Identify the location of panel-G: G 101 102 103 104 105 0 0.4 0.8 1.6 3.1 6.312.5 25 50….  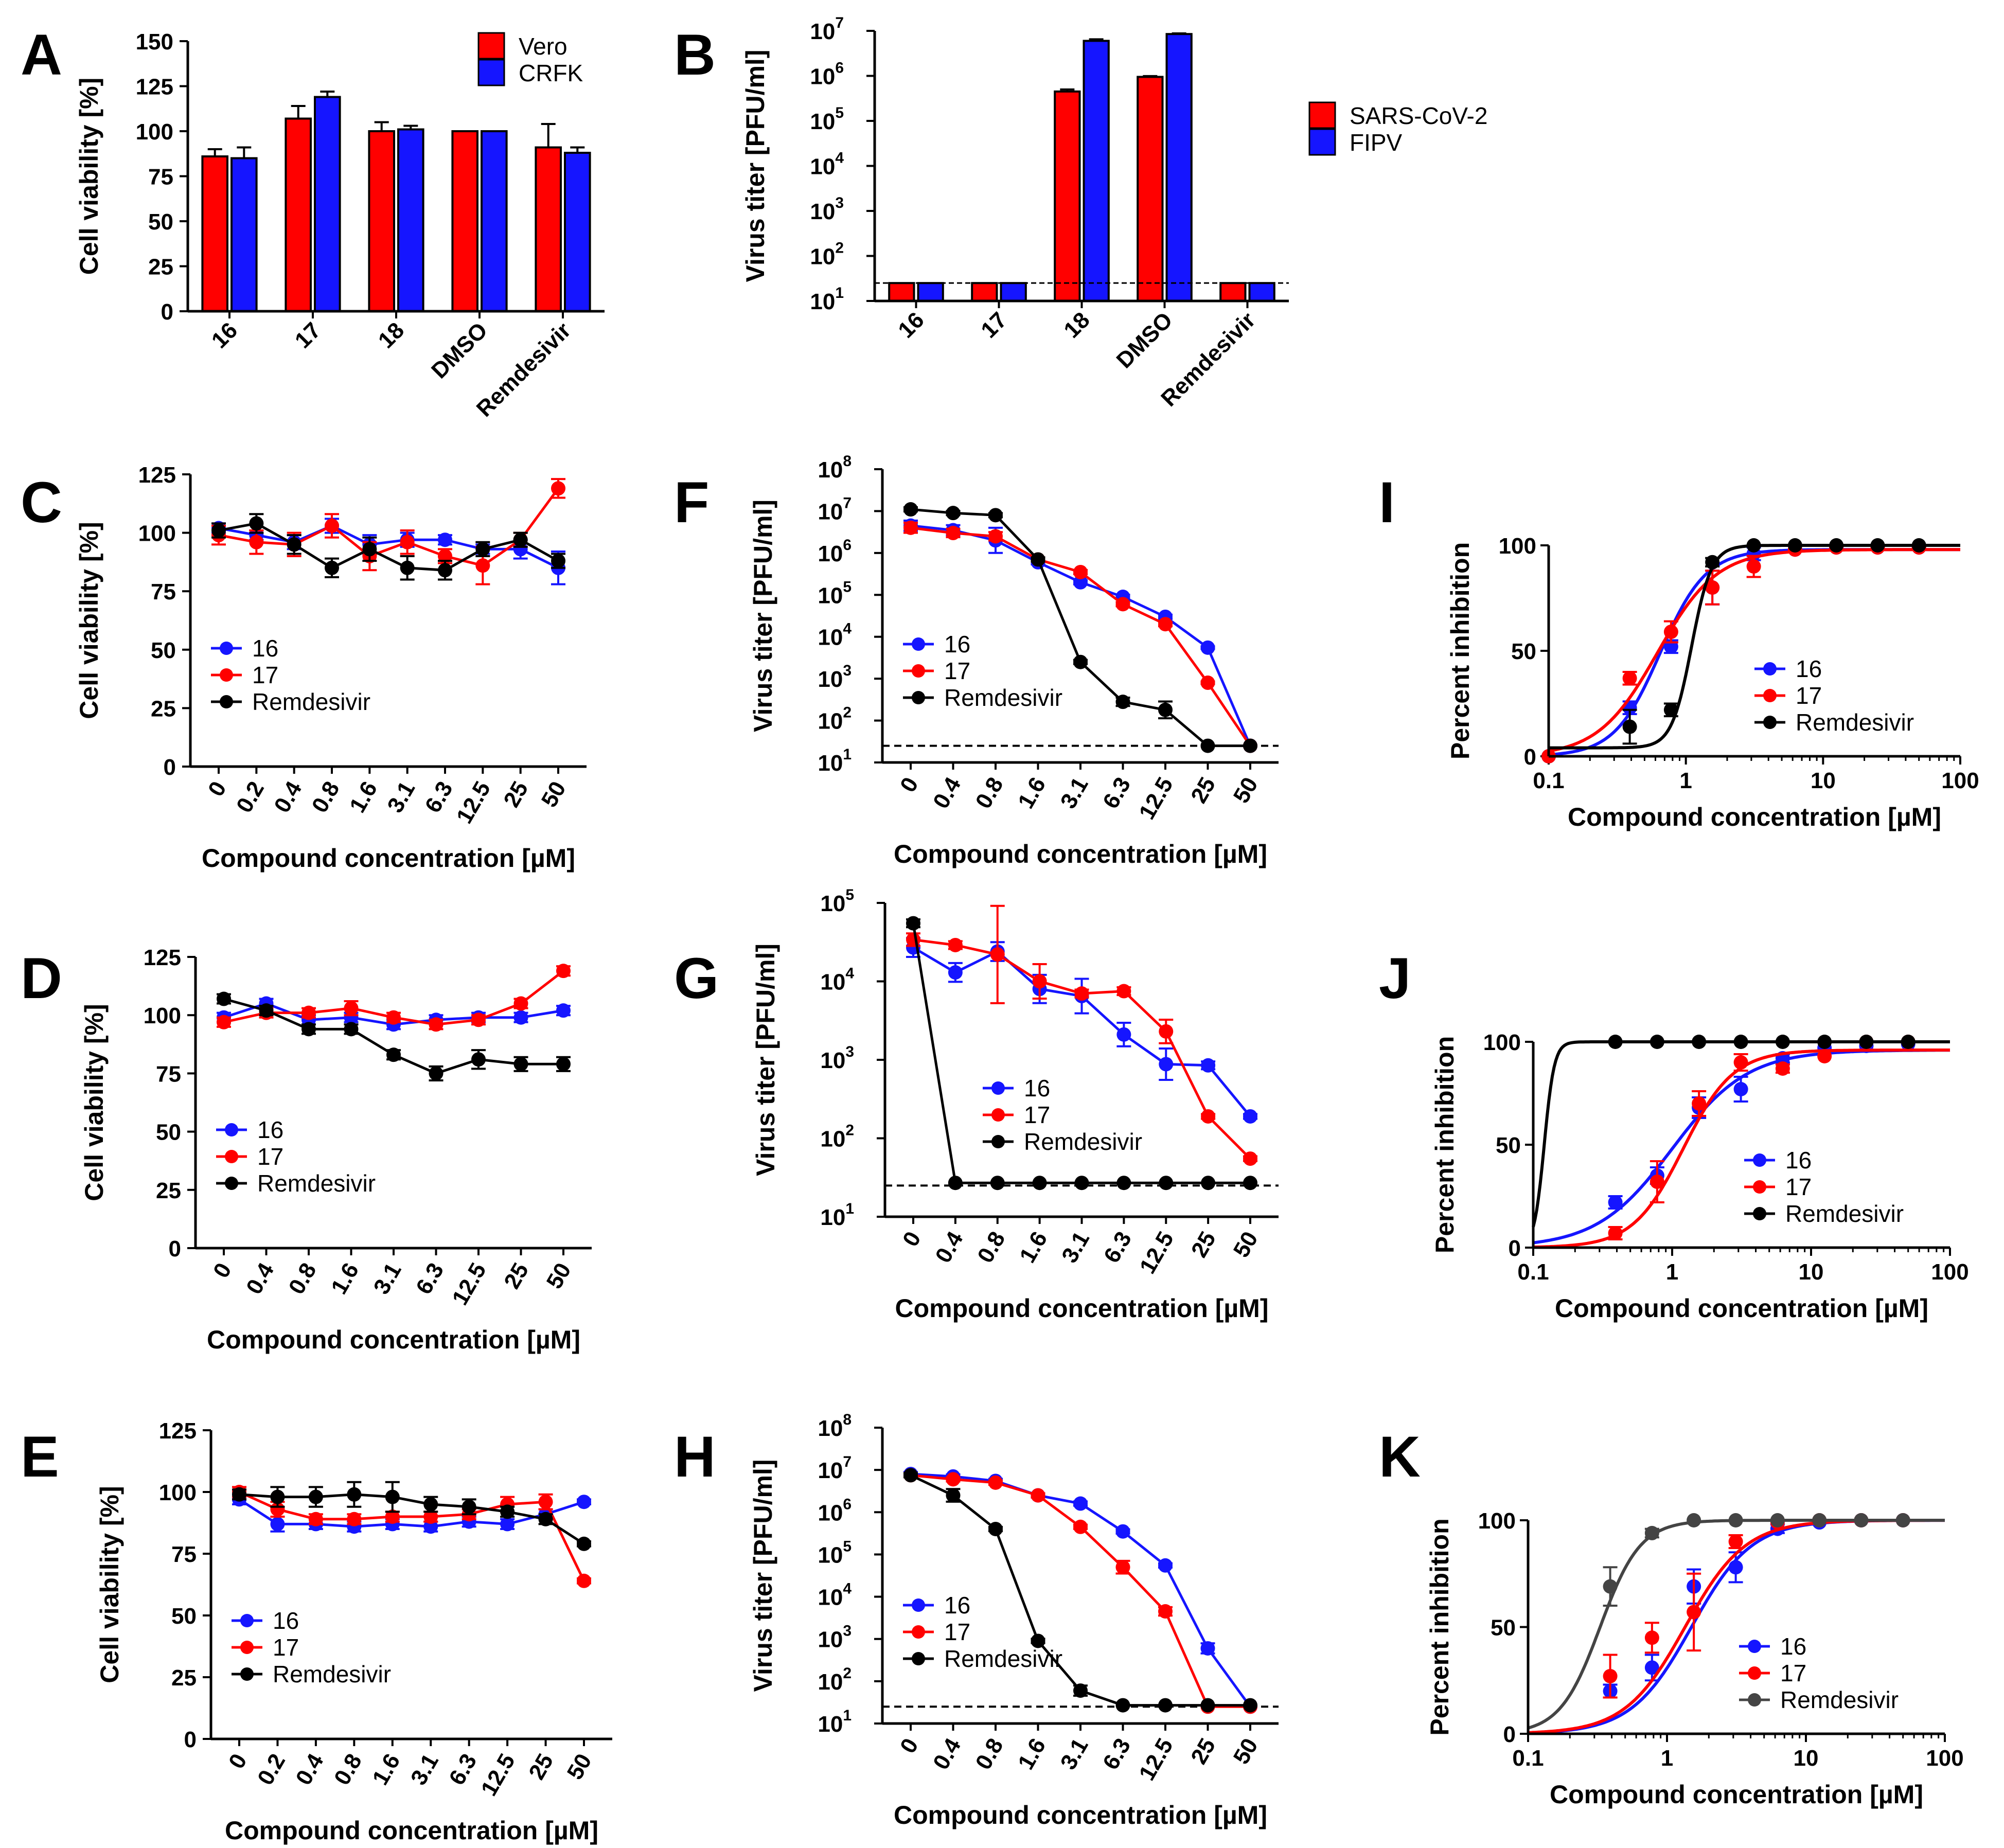
(976, 1104).